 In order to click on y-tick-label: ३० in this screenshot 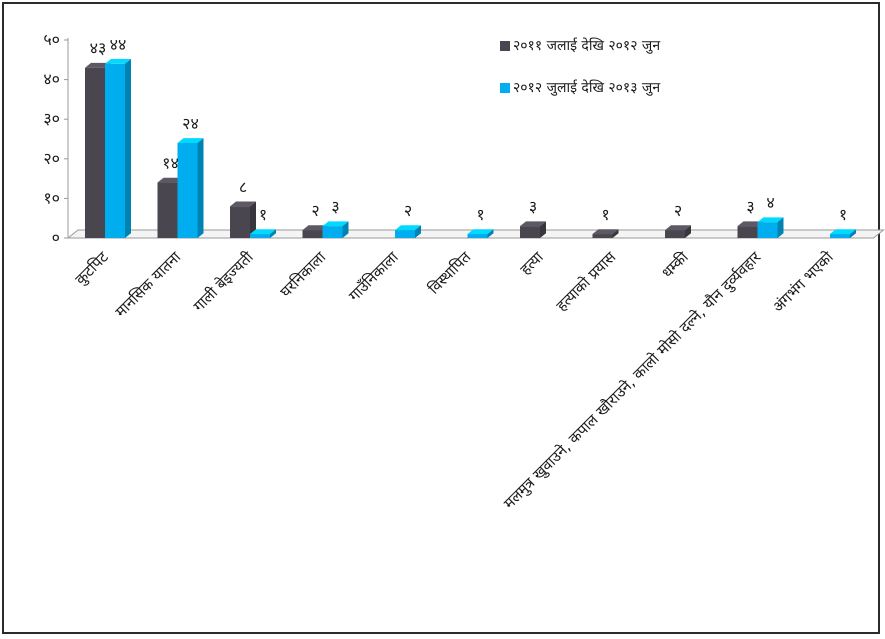, I will do `click(51, 118)`.